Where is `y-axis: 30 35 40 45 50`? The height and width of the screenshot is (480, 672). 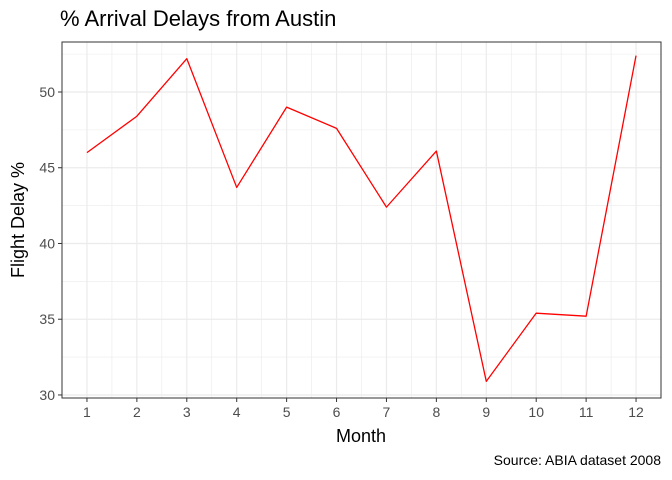 y-axis: 30 35 40 45 50 is located at coordinates (50, 243).